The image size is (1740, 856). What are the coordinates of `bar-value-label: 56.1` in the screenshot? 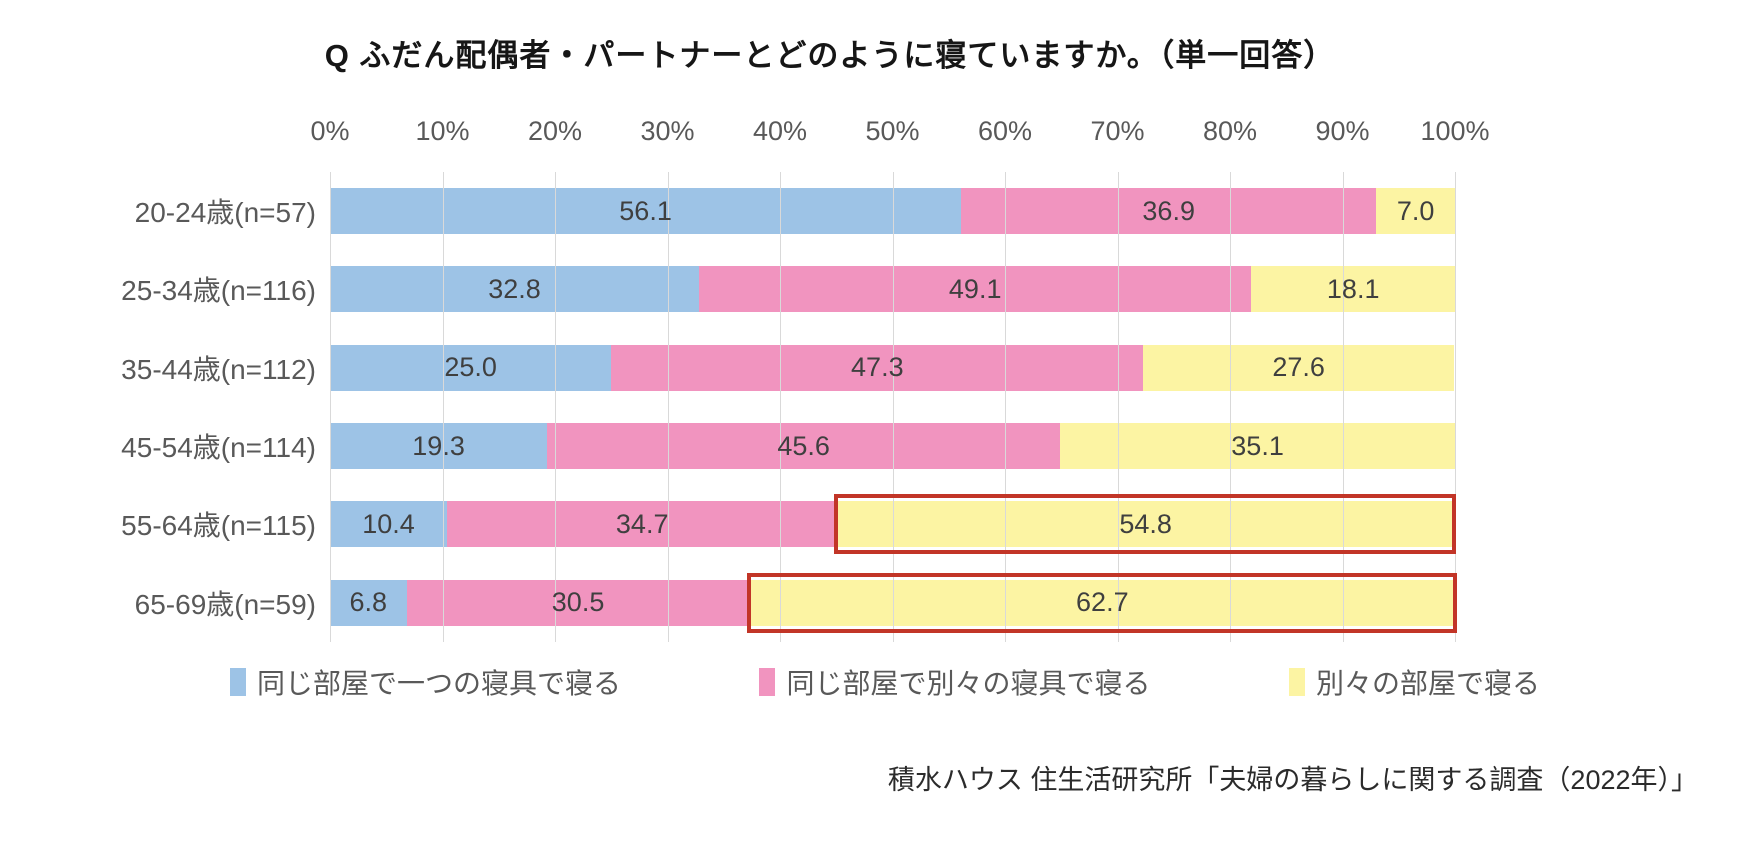 It's located at (645, 210).